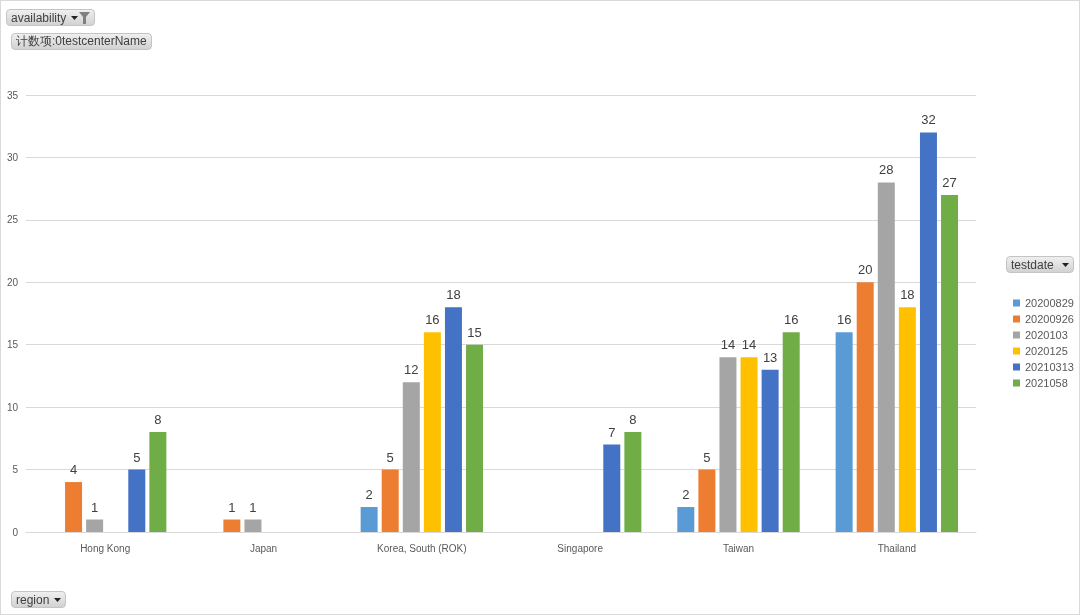 The height and width of the screenshot is (615, 1080). Describe the element at coordinates (73, 470) in the screenshot. I see `data-label: 4` at that location.